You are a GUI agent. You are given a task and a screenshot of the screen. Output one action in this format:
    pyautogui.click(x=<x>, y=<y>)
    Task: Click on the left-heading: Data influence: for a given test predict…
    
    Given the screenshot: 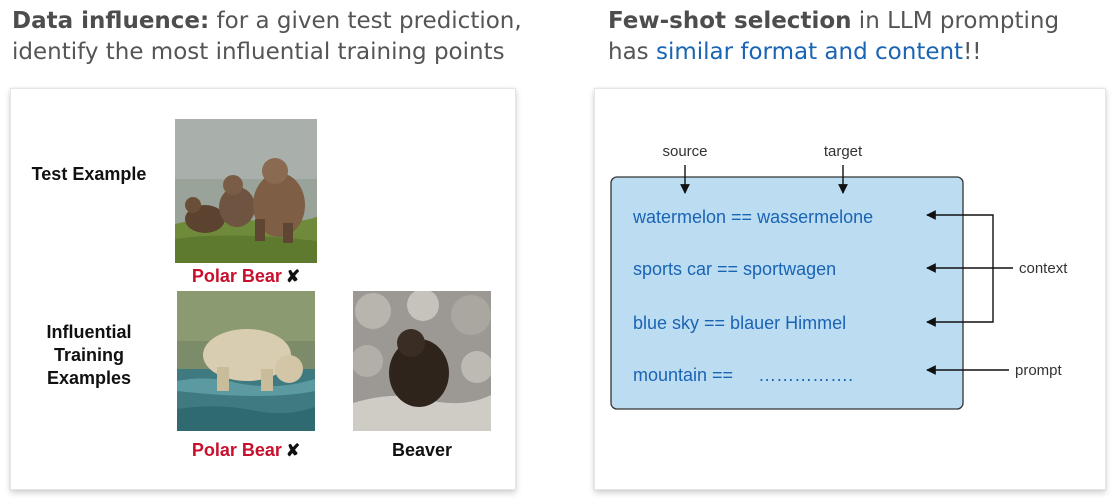 What is the action you would take?
    pyautogui.click(x=282, y=37)
    